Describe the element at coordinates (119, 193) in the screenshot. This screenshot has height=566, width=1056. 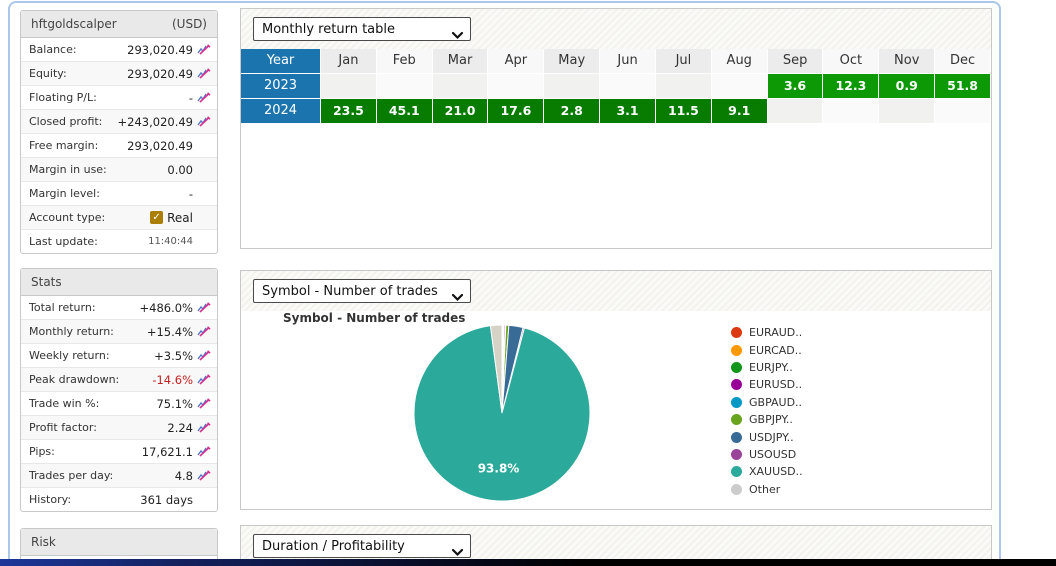
I see `account-row: Margin level: -` at that location.